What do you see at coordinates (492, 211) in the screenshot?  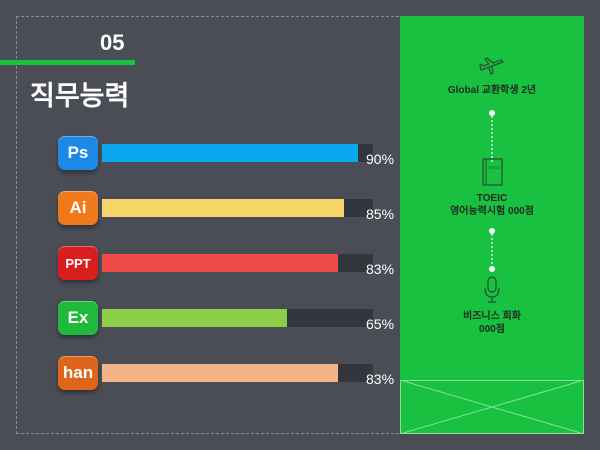 I see `timeline-text: 영어능력시험 000점` at bounding box center [492, 211].